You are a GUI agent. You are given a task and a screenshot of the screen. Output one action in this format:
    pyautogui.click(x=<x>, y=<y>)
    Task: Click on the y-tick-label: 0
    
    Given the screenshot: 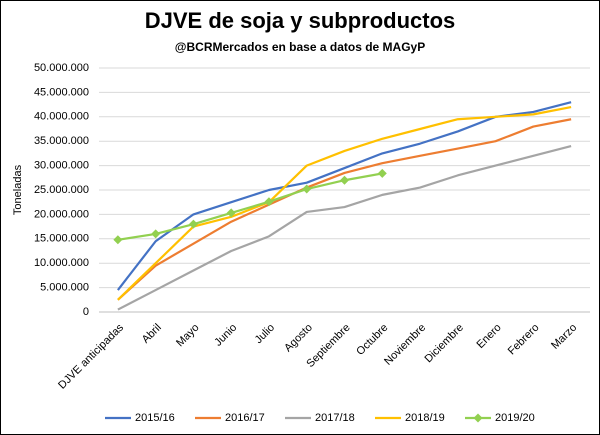 What is the action you would take?
    pyautogui.click(x=86, y=312)
    